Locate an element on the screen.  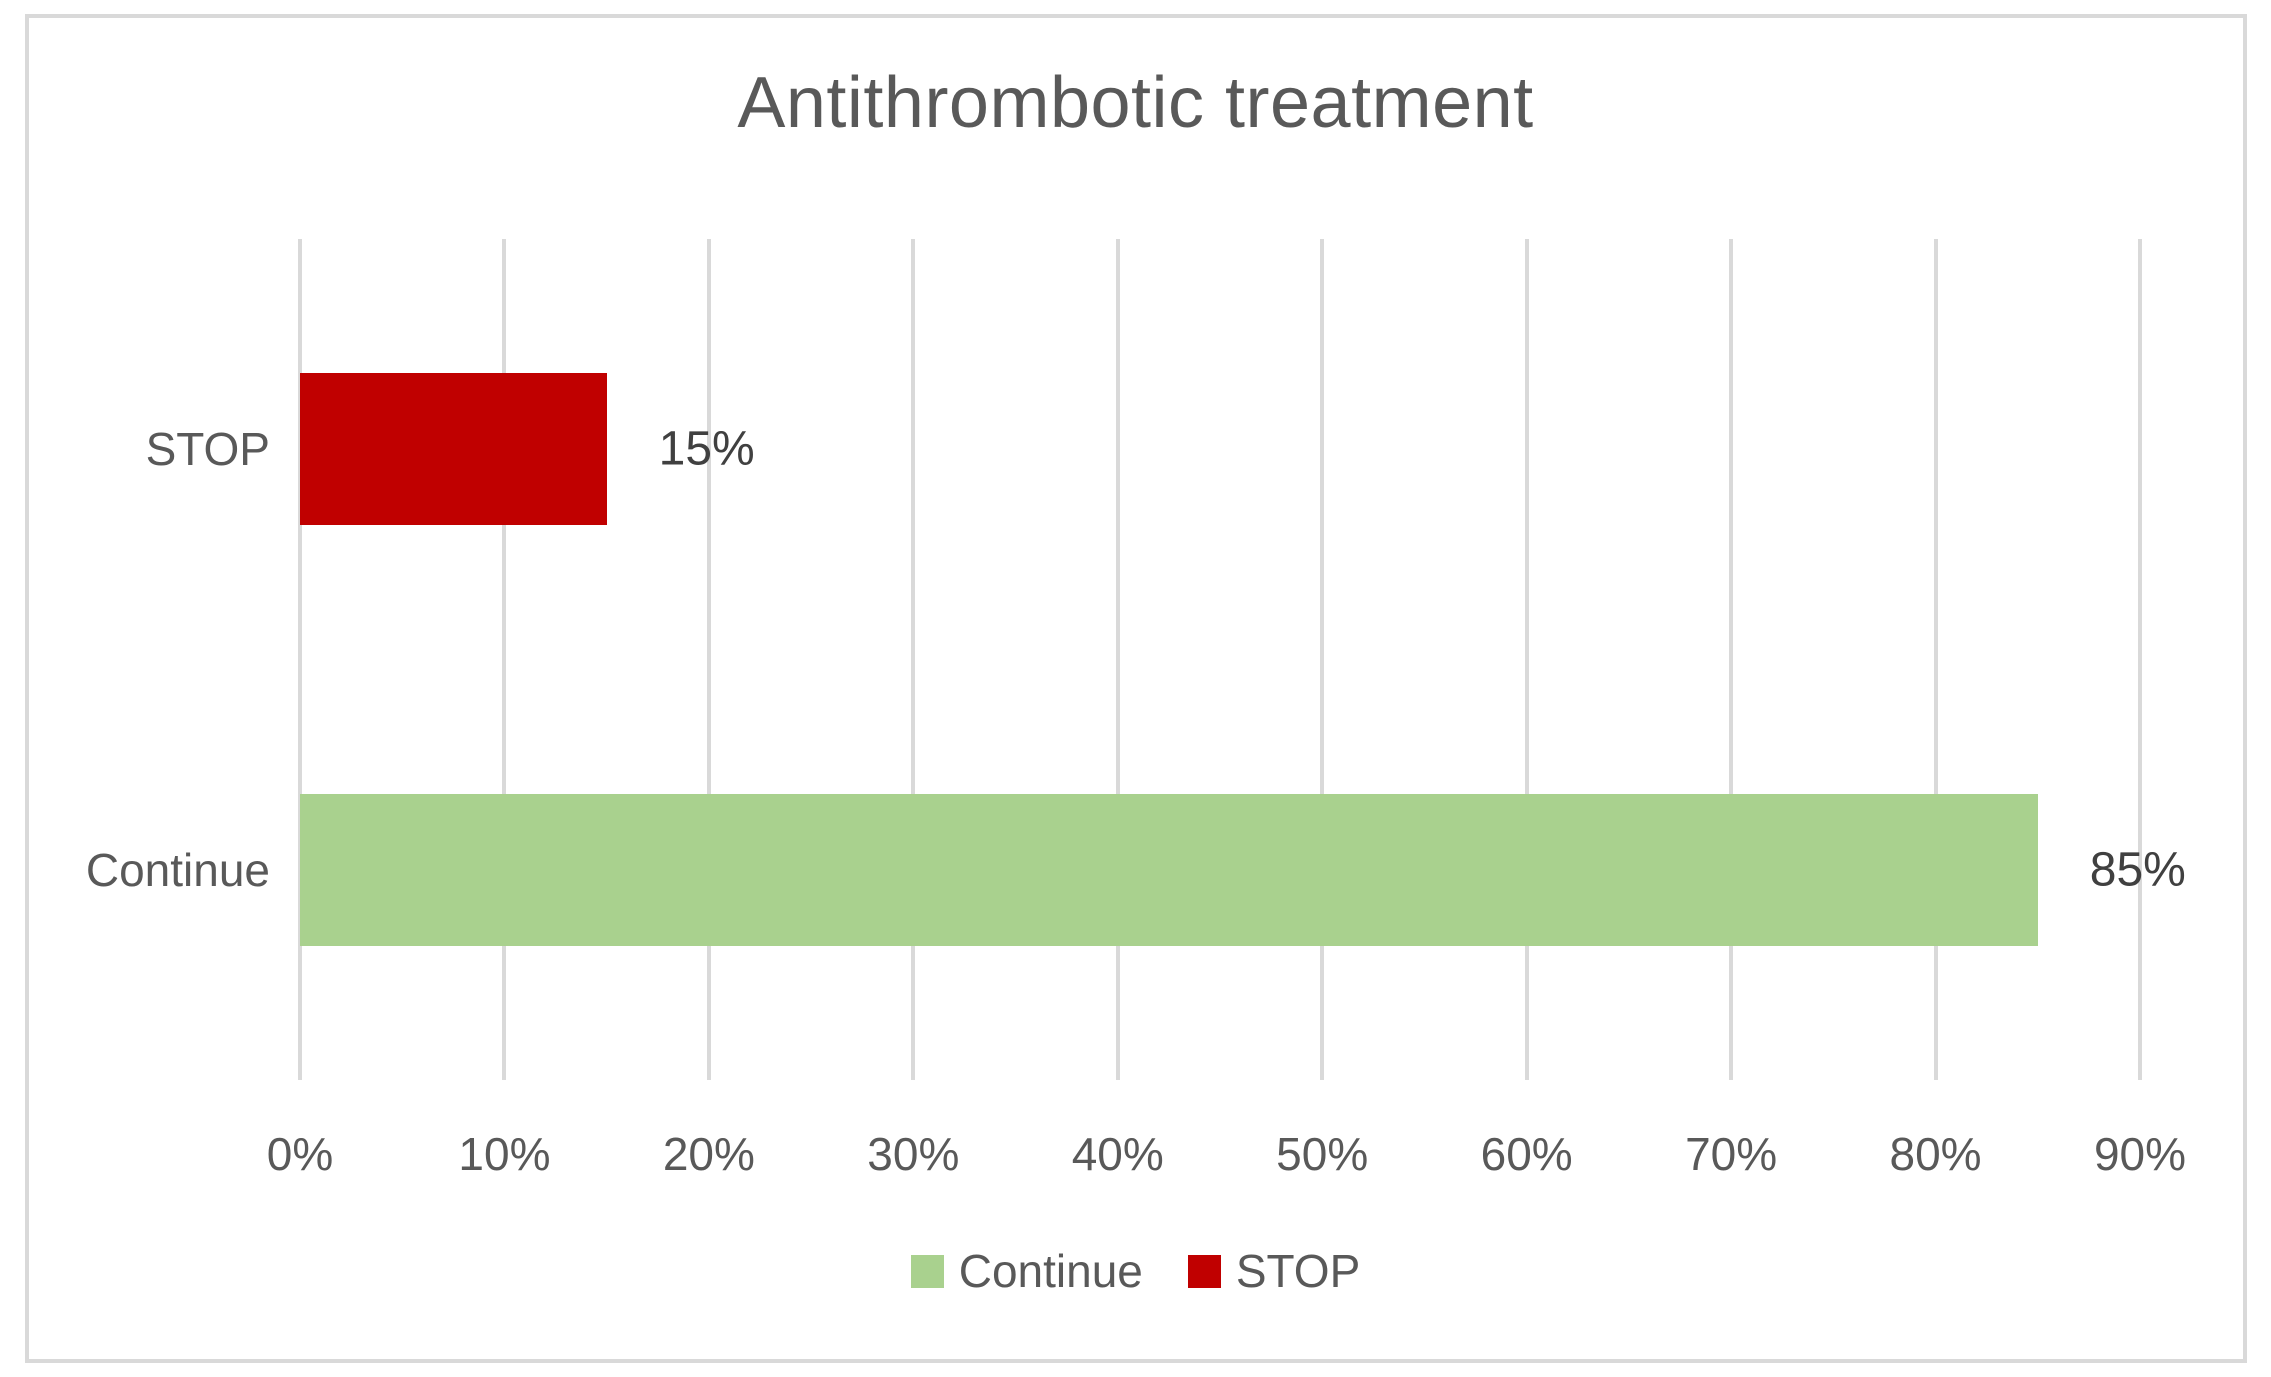
x-axis-tick-label: 80% is located at coordinates (1935, 1154).